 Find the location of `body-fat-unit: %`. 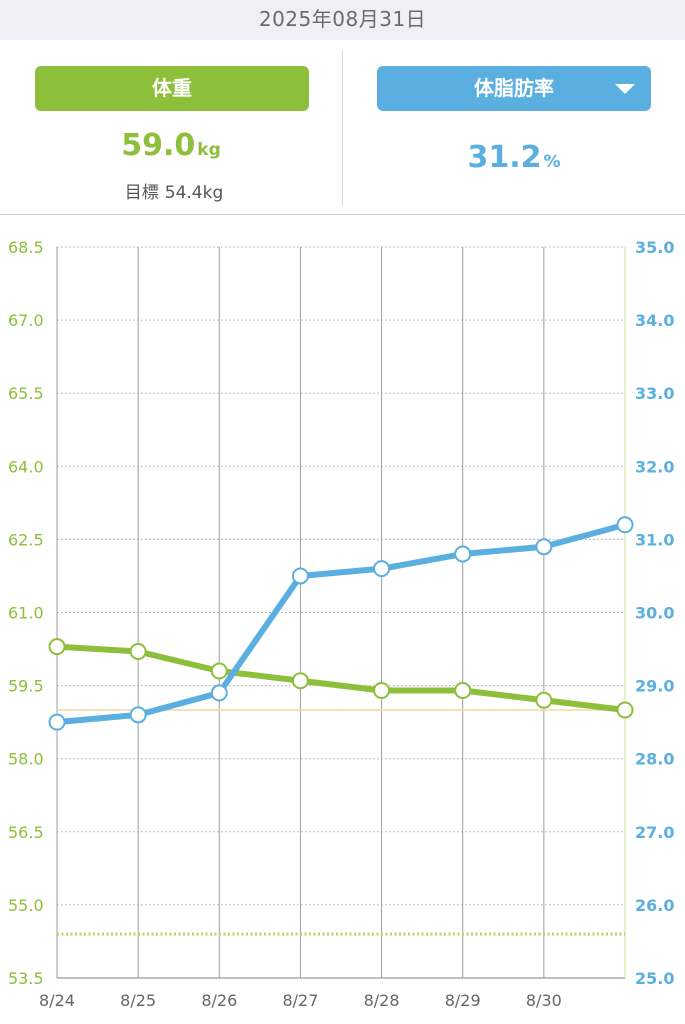

body-fat-unit: % is located at coordinates (552, 162).